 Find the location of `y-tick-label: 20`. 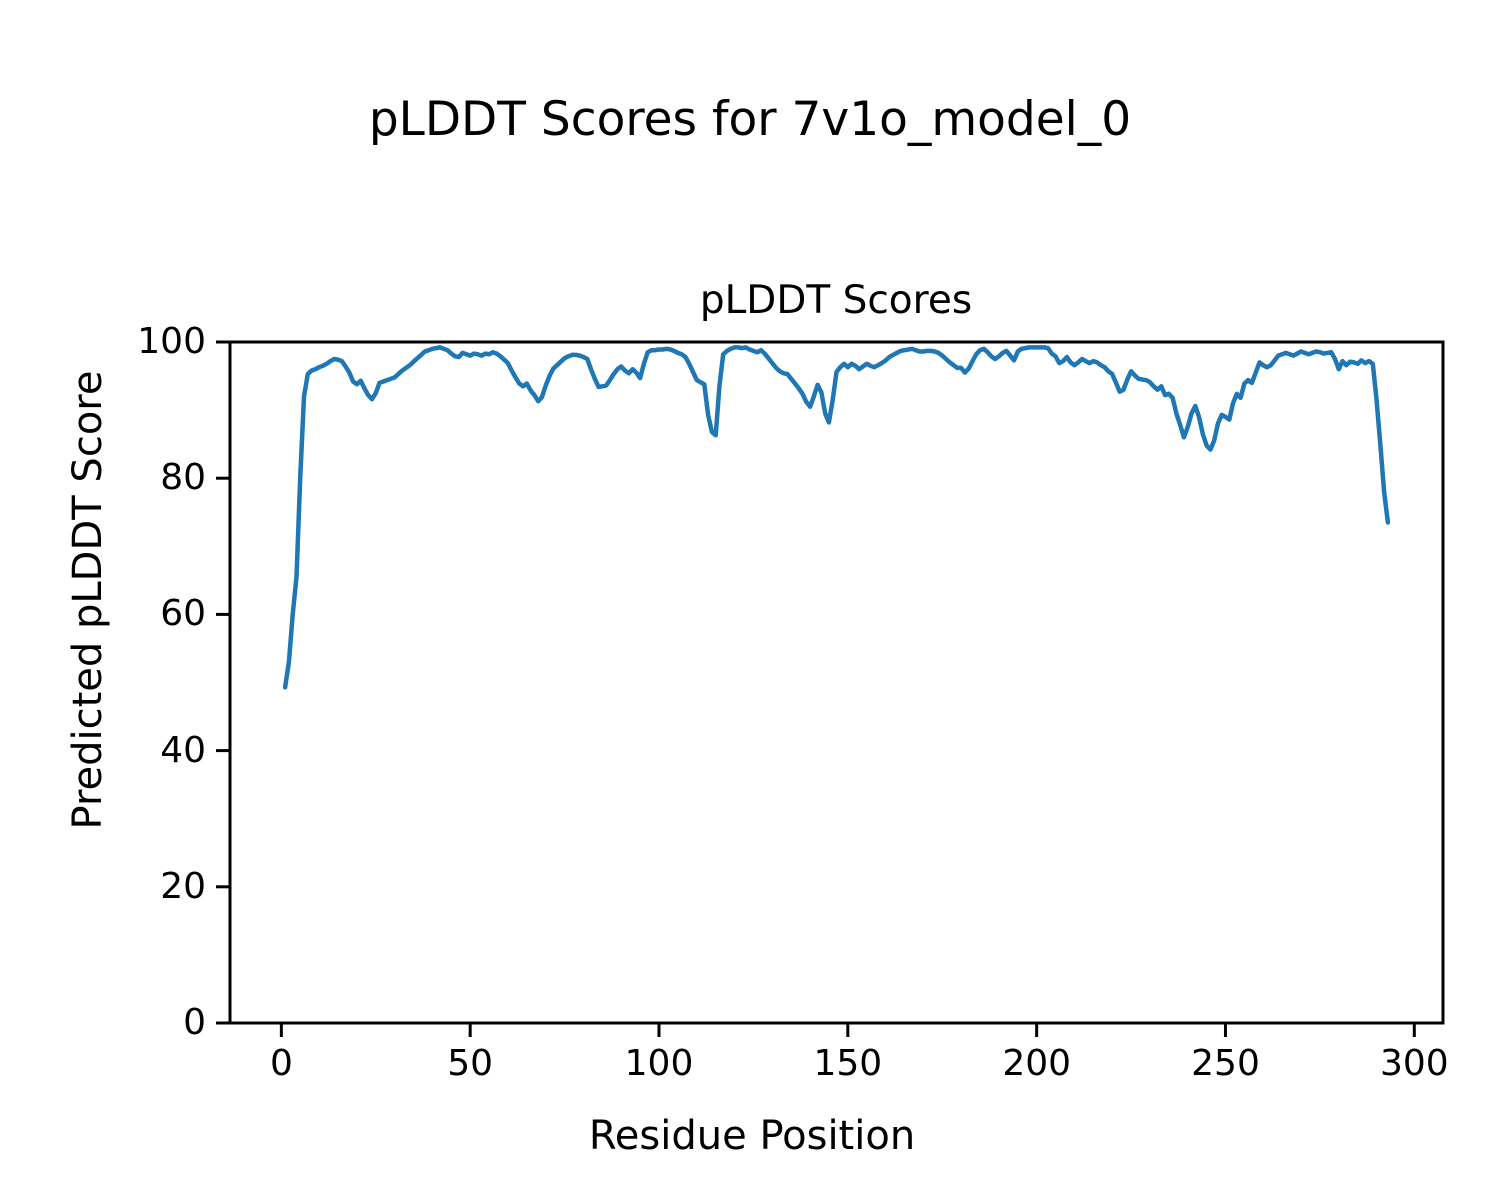

y-tick-label: 20 is located at coordinates (183, 886).